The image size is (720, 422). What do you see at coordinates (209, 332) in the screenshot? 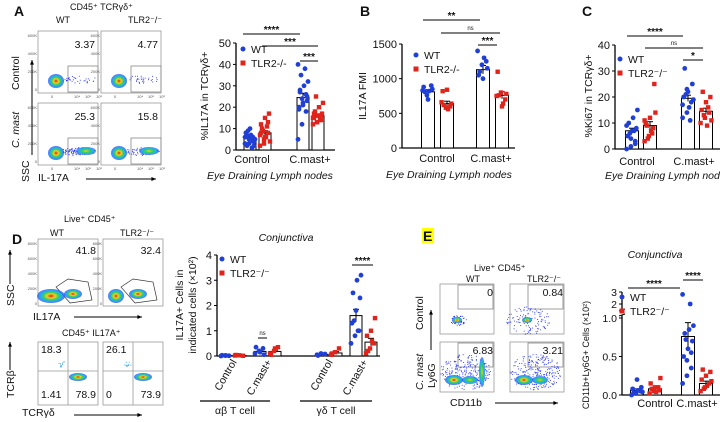
I see `y-tick-label: 1` at bounding box center [209, 332].